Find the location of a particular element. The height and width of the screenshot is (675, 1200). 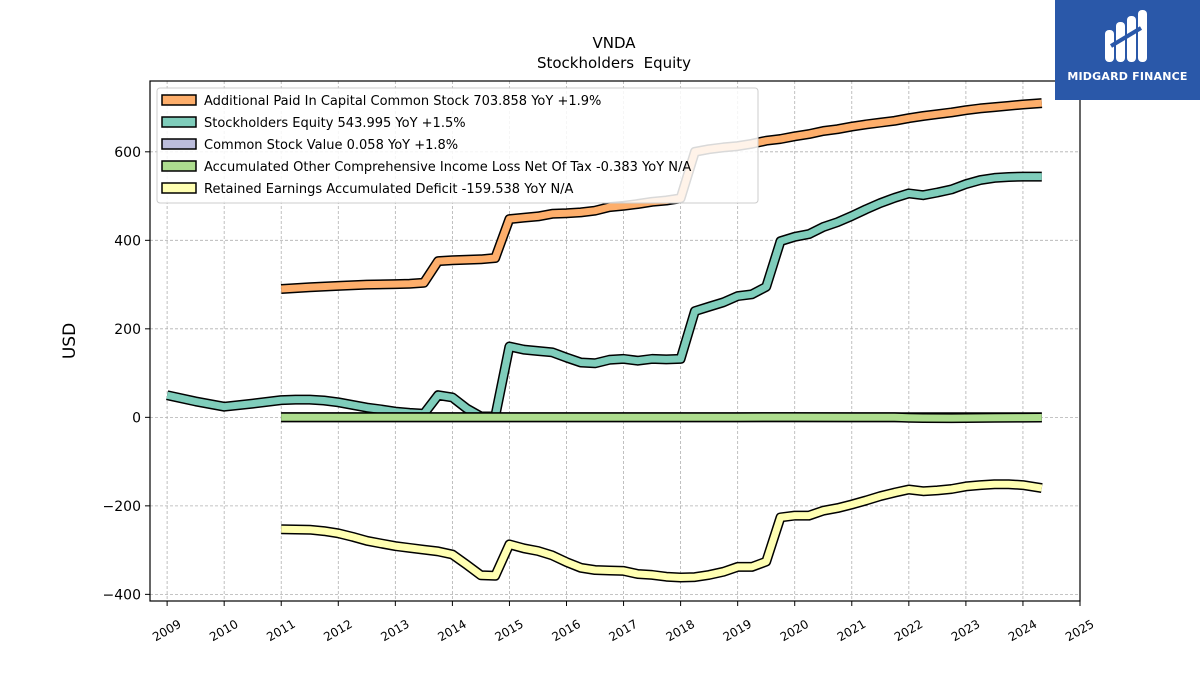

brand-name: MIDGARD FINANCE is located at coordinates (1127, 76).